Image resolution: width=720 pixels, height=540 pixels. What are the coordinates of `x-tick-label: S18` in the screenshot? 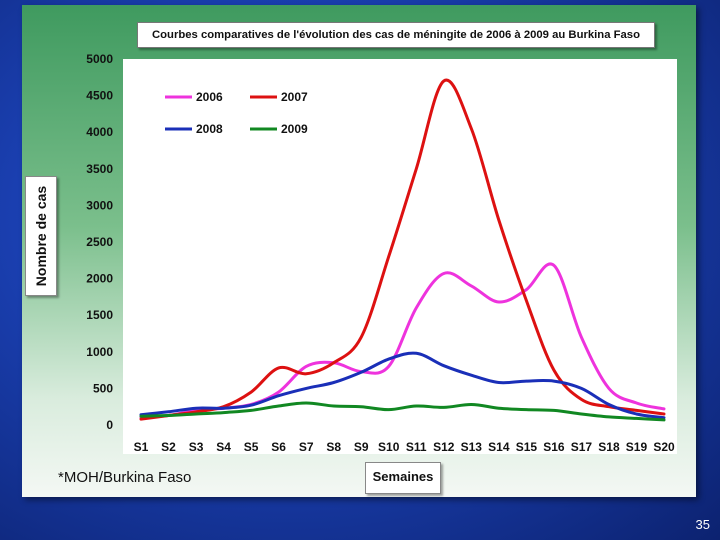 It's located at (609, 447).